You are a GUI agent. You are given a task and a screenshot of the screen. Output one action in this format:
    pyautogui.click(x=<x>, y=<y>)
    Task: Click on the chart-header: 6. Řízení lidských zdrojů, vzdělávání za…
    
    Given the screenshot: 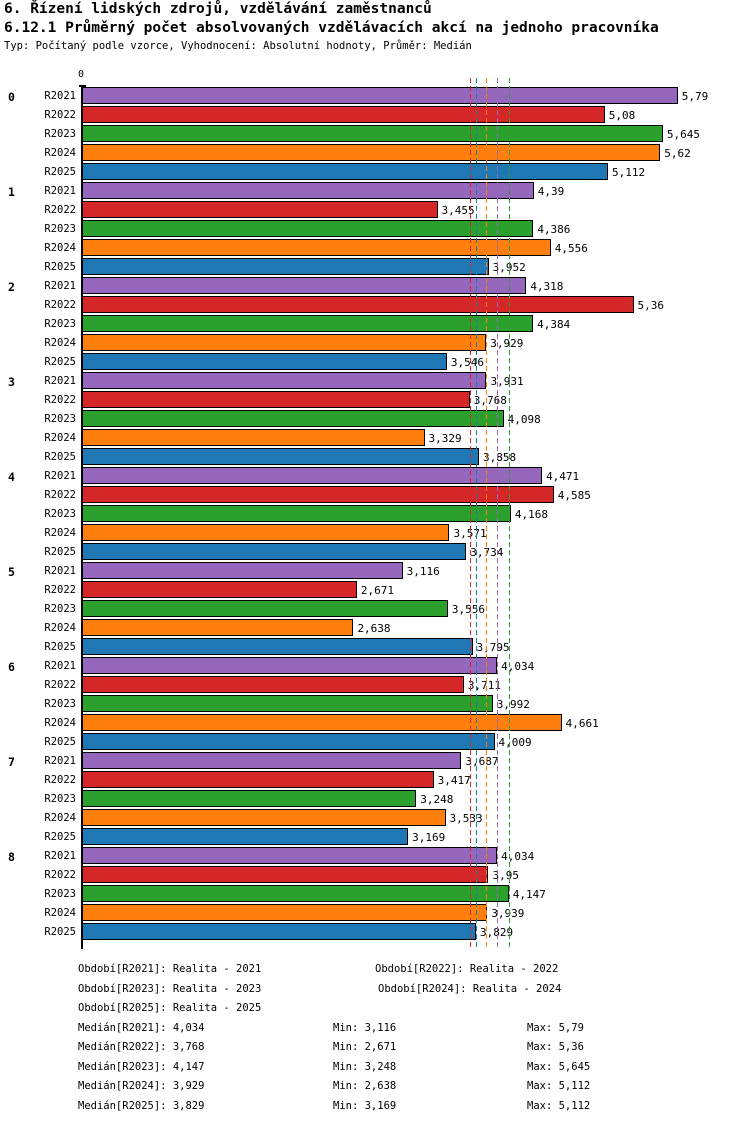 What is the action you would take?
    pyautogui.click(x=331, y=27)
    